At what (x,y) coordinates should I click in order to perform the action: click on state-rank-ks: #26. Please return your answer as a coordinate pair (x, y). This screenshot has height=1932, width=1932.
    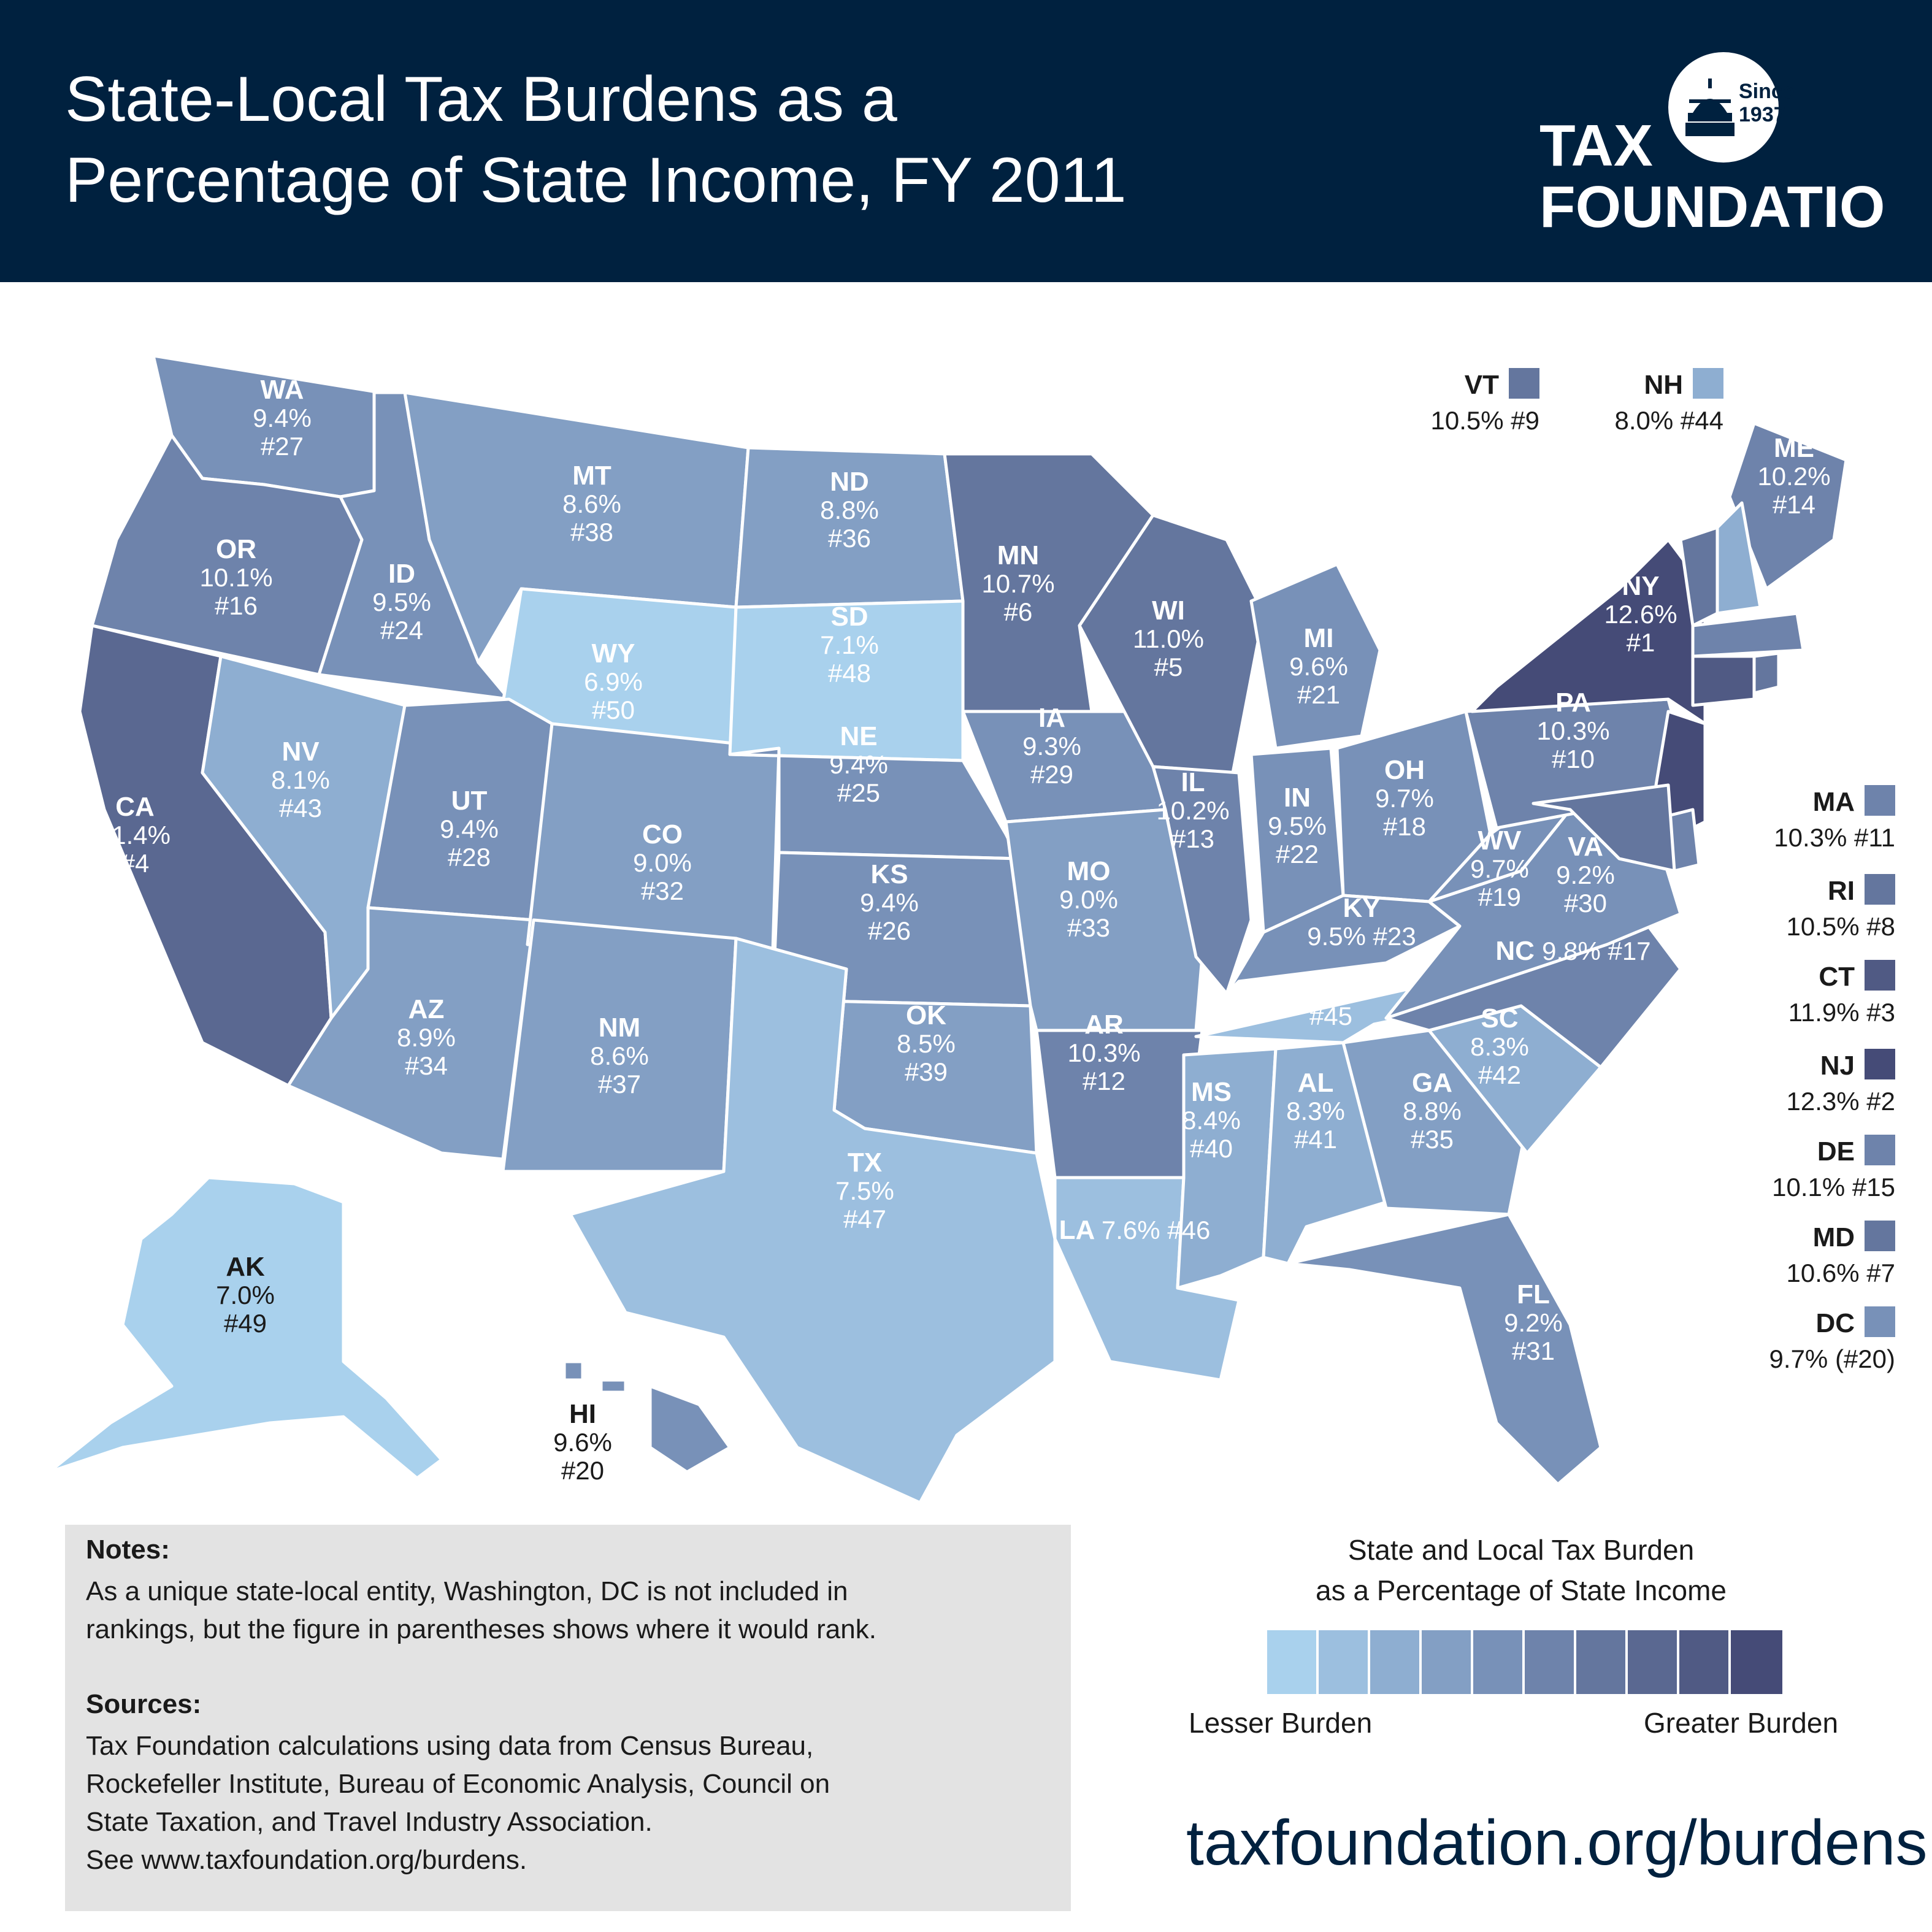
    Looking at the image, I should click on (889, 930).